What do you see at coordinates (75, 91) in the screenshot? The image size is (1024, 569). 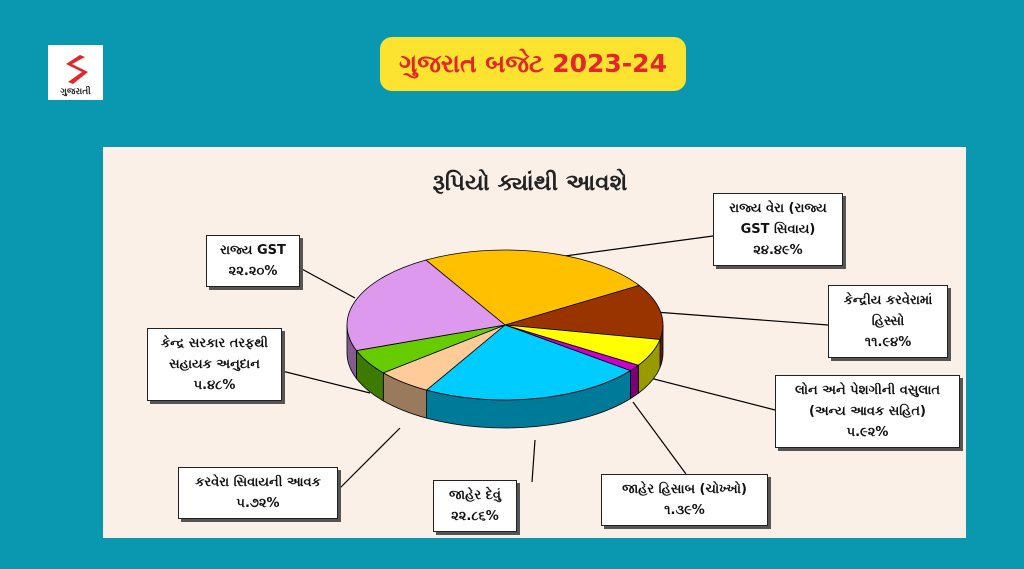 I see `logo-text: ગુજરાતી` at bounding box center [75, 91].